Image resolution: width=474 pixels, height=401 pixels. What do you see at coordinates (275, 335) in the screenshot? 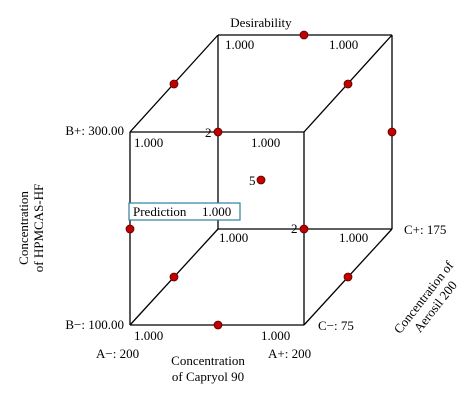
I see `value-front-bottom-right: 1.000` at bounding box center [275, 335].